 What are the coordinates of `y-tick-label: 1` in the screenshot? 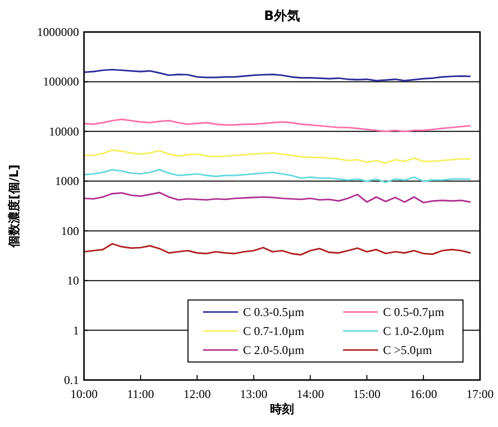 It's located at (76, 330).